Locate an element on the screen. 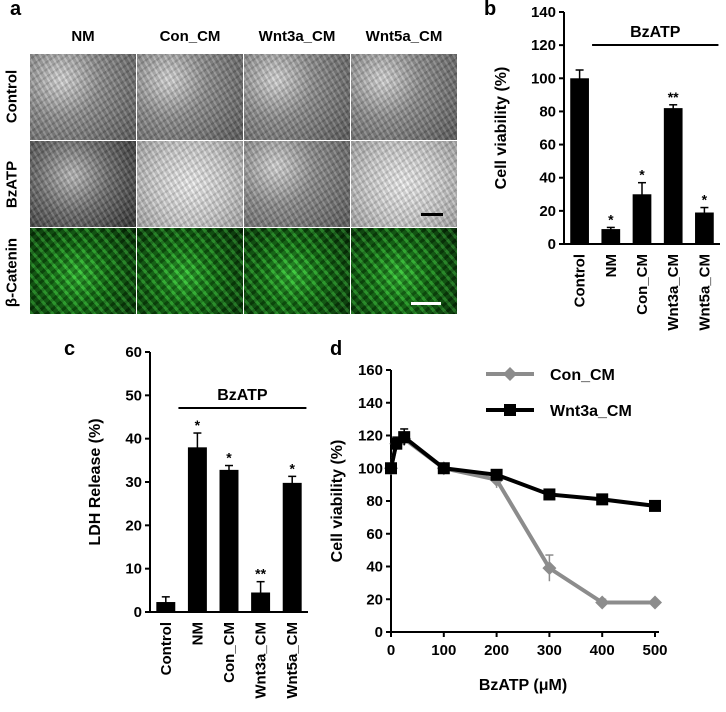 Image resolution: width=726 pixels, height=712 pixels. c-category-label: Wnt5a_CM is located at coordinates (292, 660).